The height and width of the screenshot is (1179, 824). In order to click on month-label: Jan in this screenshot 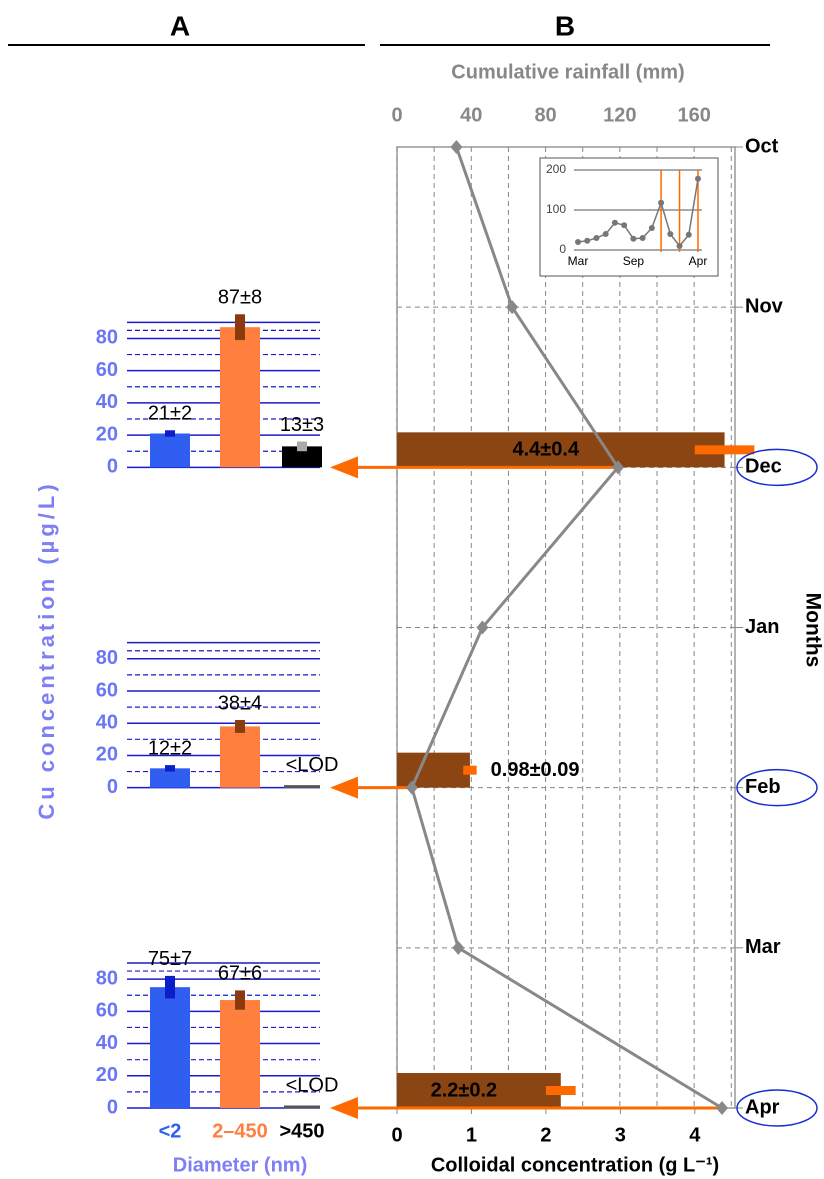, I will do `click(762, 627)`.